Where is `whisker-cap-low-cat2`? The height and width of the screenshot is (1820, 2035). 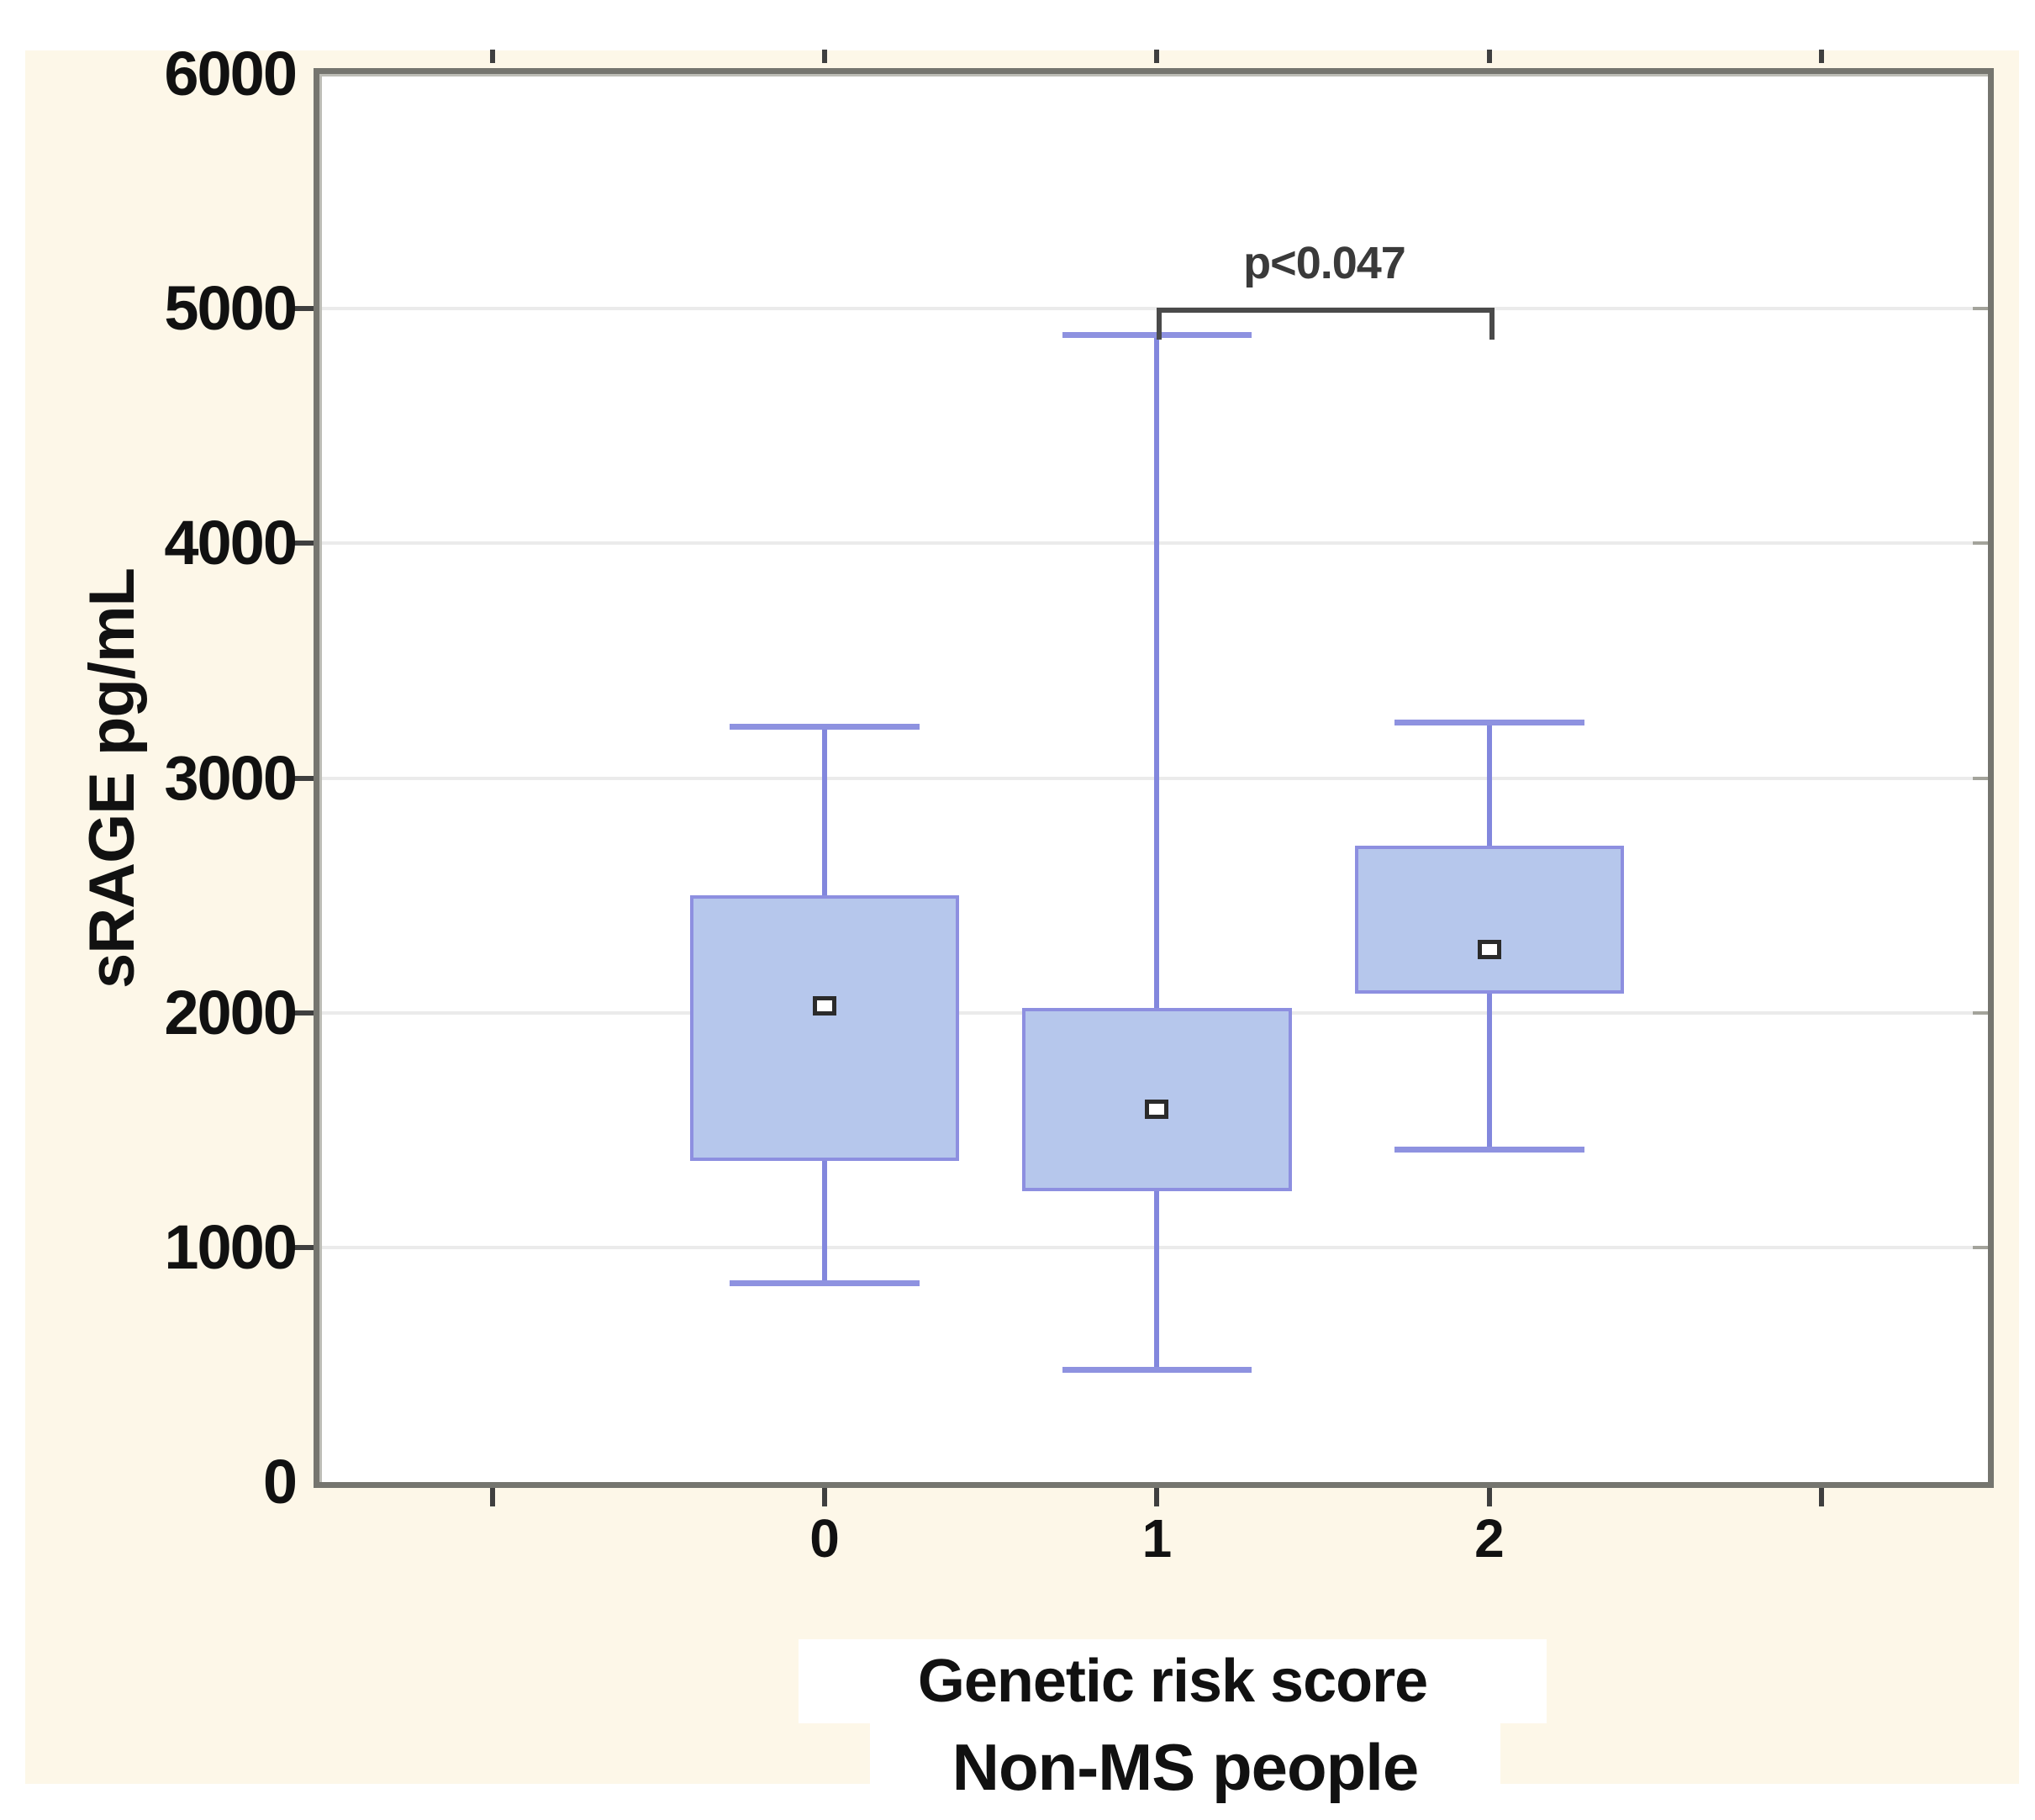 whisker-cap-low-cat2 is located at coordinates (1489, 1150).